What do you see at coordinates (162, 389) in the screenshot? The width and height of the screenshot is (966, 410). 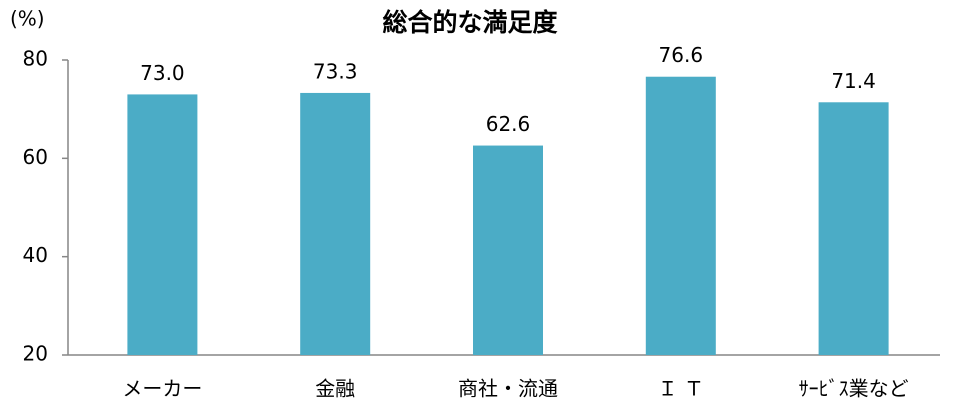 I see `x-tick-label: メーカー` at bounding box center [162, 389].